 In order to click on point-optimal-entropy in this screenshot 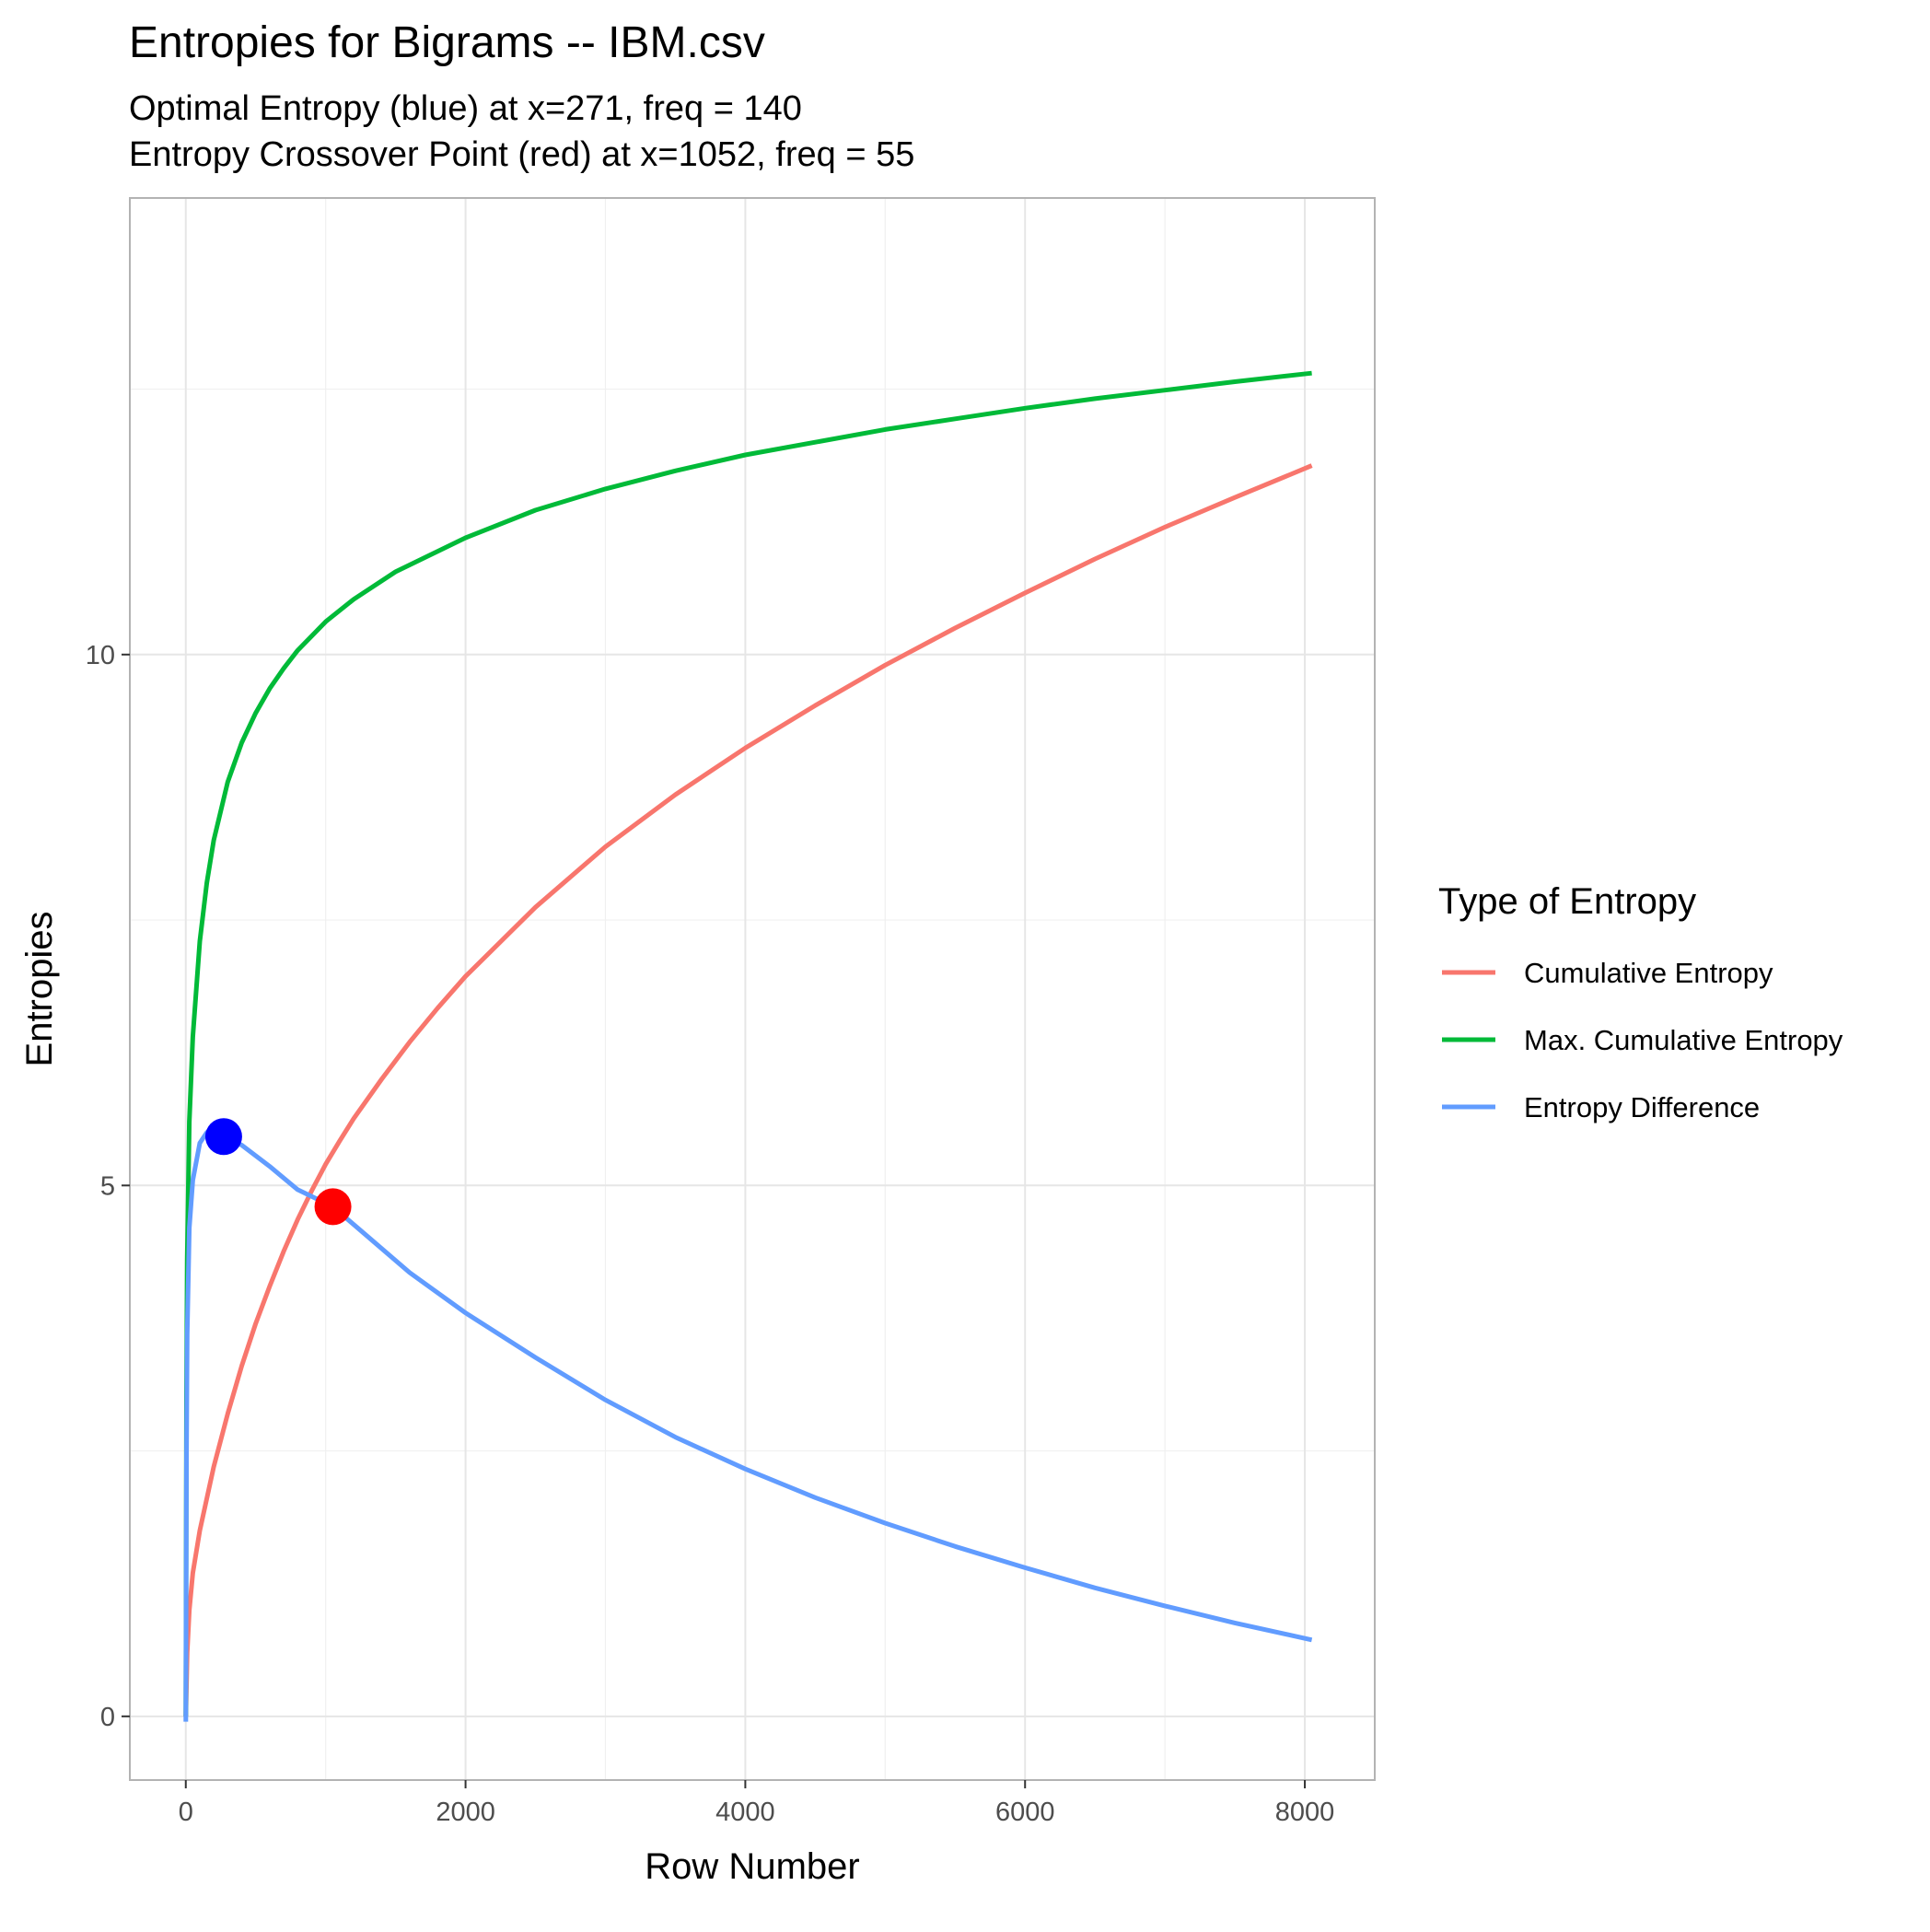, I will do `click(223, 1137)`.